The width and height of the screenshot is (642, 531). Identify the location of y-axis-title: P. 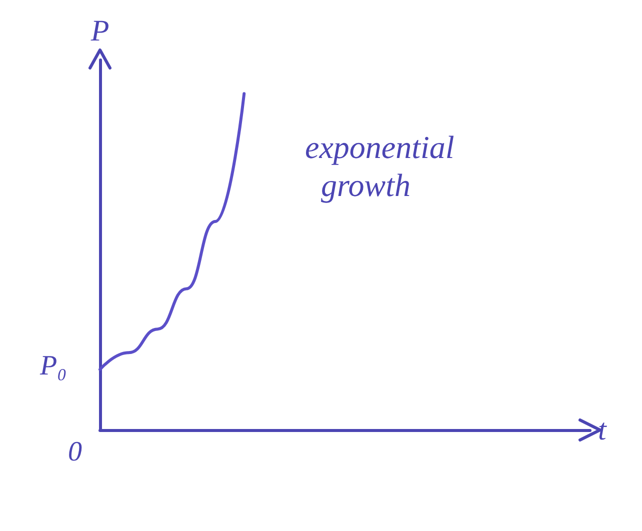
(100, 31).